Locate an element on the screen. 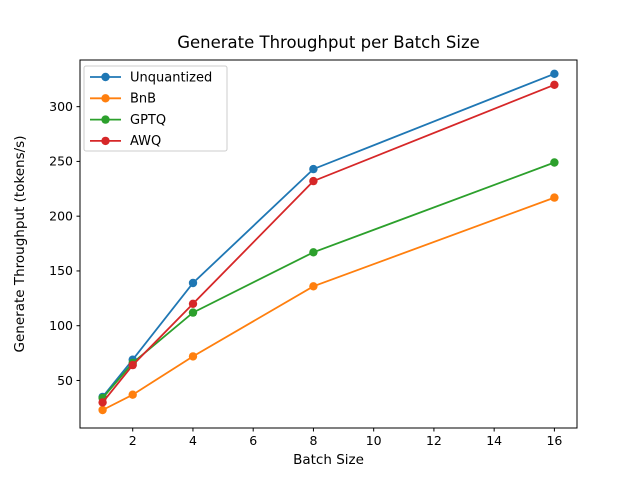 The width and height of the screenshot is (640, 480). y-tick-label: 100 is located at coordinates (61, 325).